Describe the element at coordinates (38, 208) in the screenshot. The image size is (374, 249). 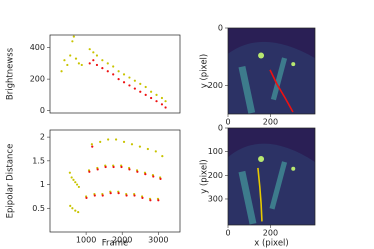
I see `y-tick-label: 0.5` at that location.